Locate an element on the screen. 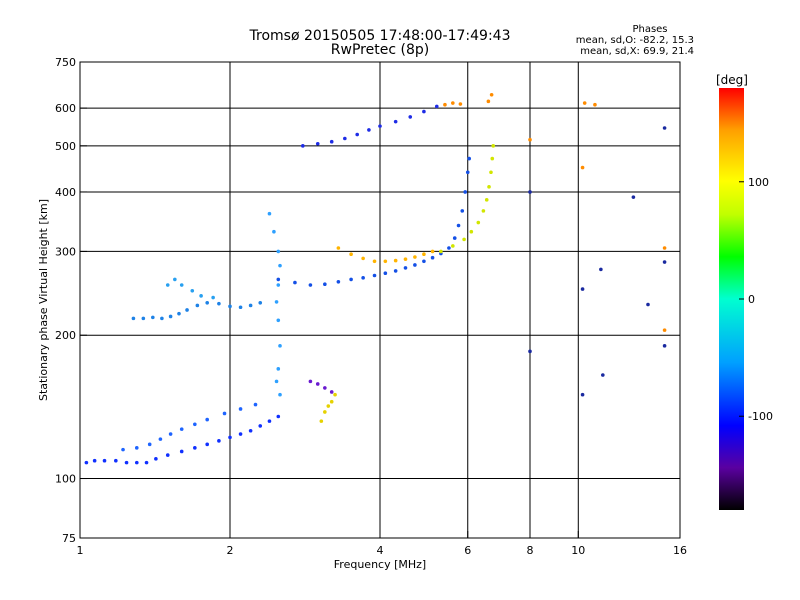  colorbar-ticks: 100 0 -100 is located at coordinates (756, 299).